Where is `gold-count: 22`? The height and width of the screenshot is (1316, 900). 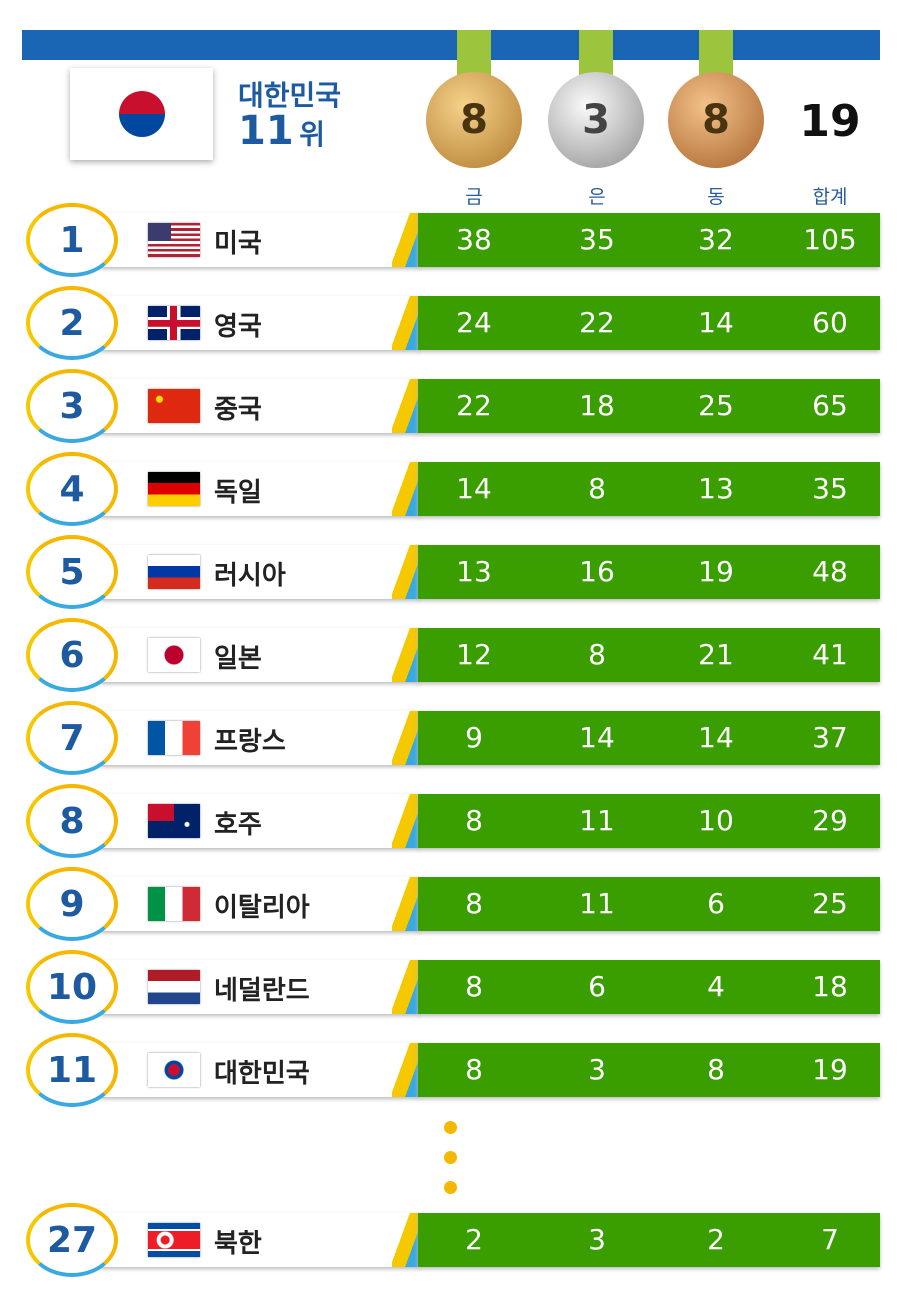 gold-count: 22 is located at coordinates (474, 405).